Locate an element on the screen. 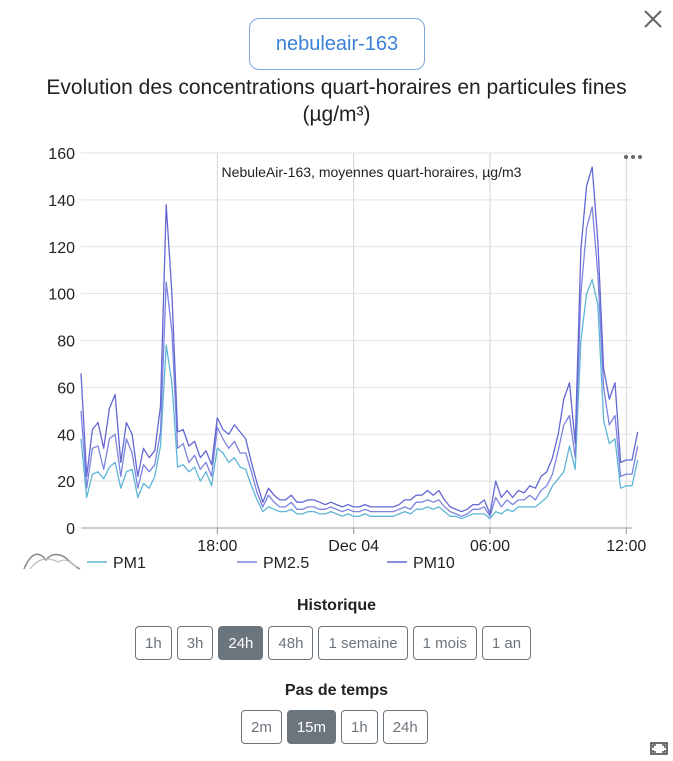  y-tick-label: 60 is located at coordinates (66, 388).